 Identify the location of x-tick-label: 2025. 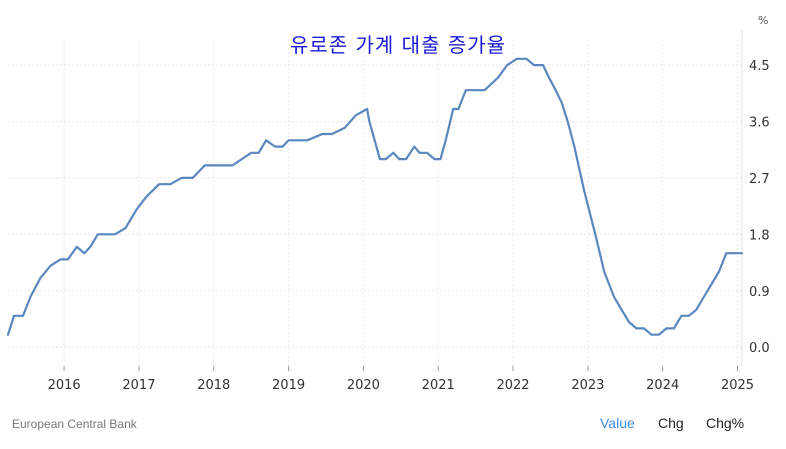
(737, 385).